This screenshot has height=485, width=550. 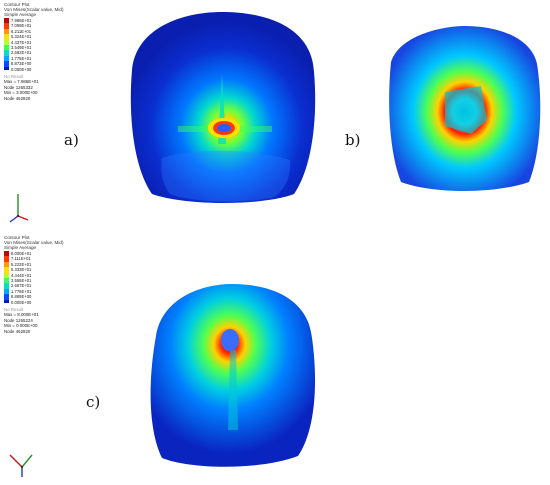 I want to click on scale-tick: 8.889E+00, so click(x=21, y=297).